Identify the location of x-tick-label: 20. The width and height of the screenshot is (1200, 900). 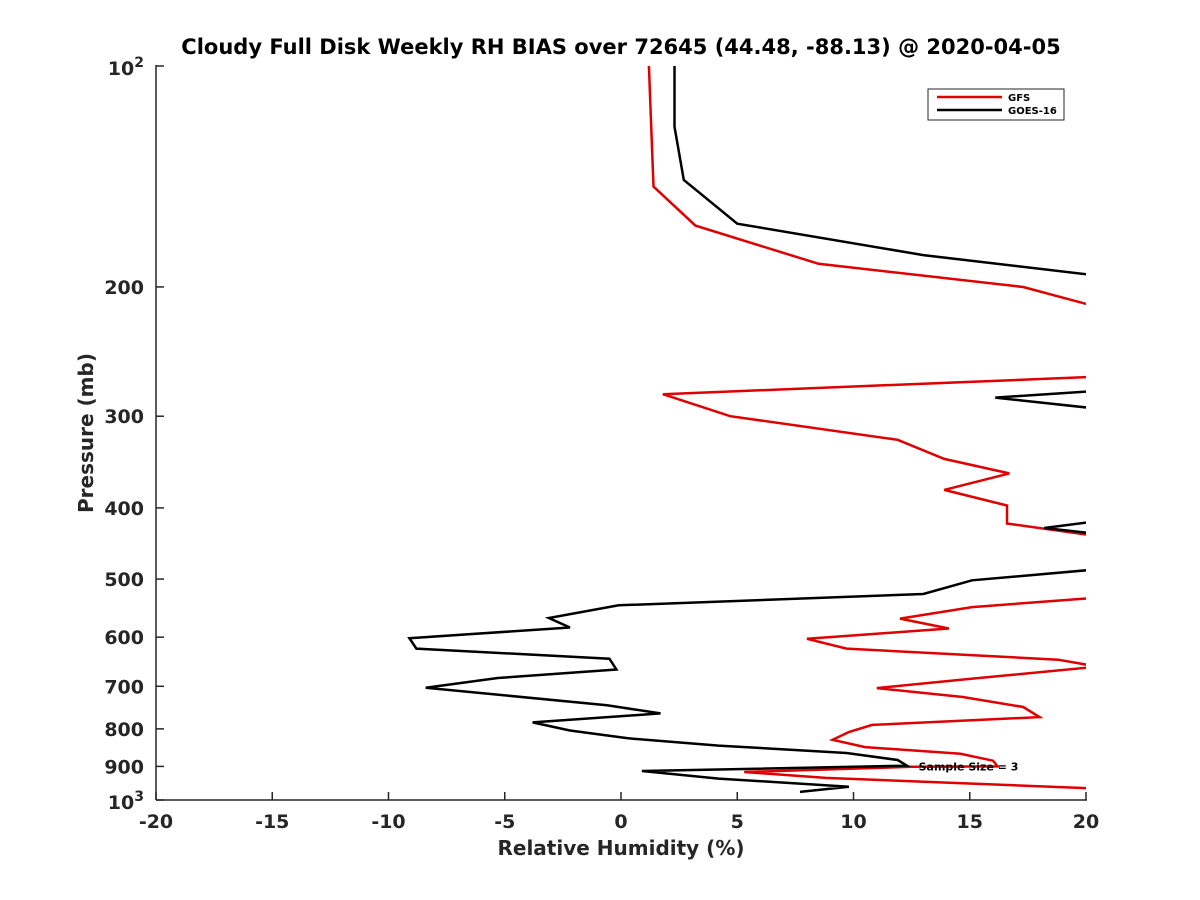
(1086, 822).